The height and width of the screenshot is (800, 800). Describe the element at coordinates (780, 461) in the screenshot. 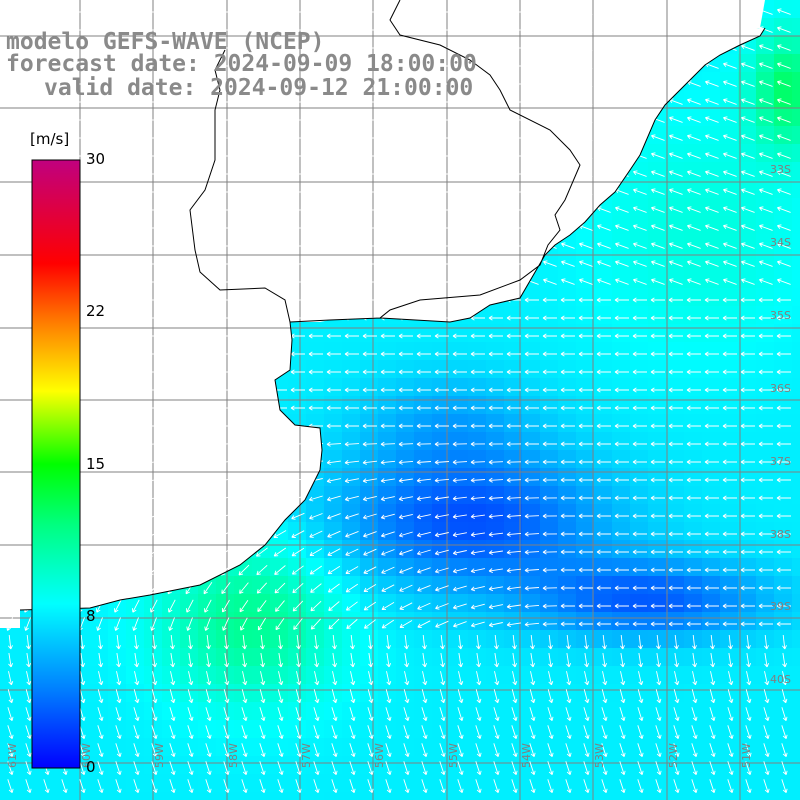

I see `latitude-label: 37S` at that location.